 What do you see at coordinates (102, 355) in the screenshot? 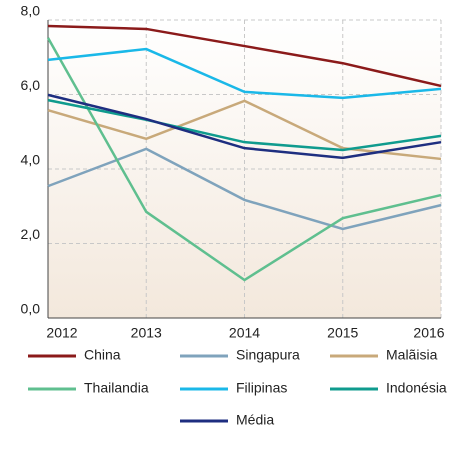
I see `legend-label: China` at bounding box center [102, 355].